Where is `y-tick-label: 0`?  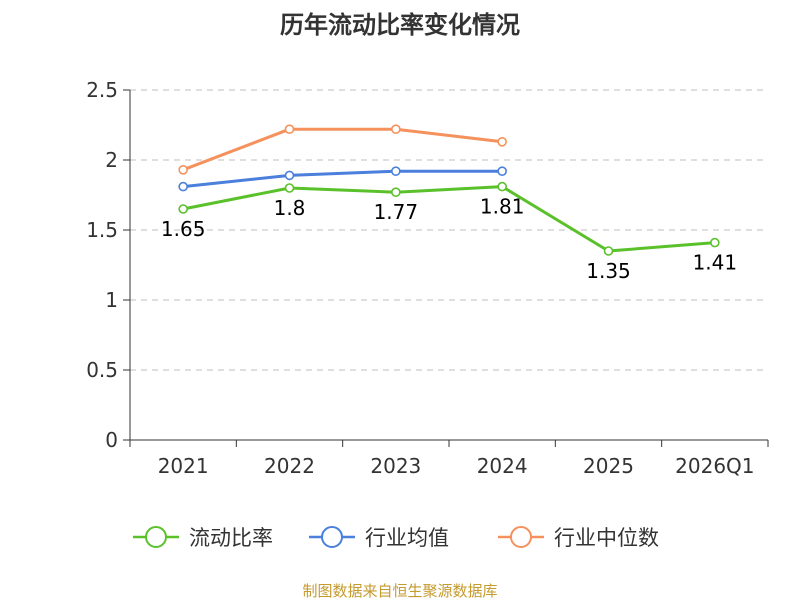 y-tick-label: 0 is located at coordinates (111, 440).